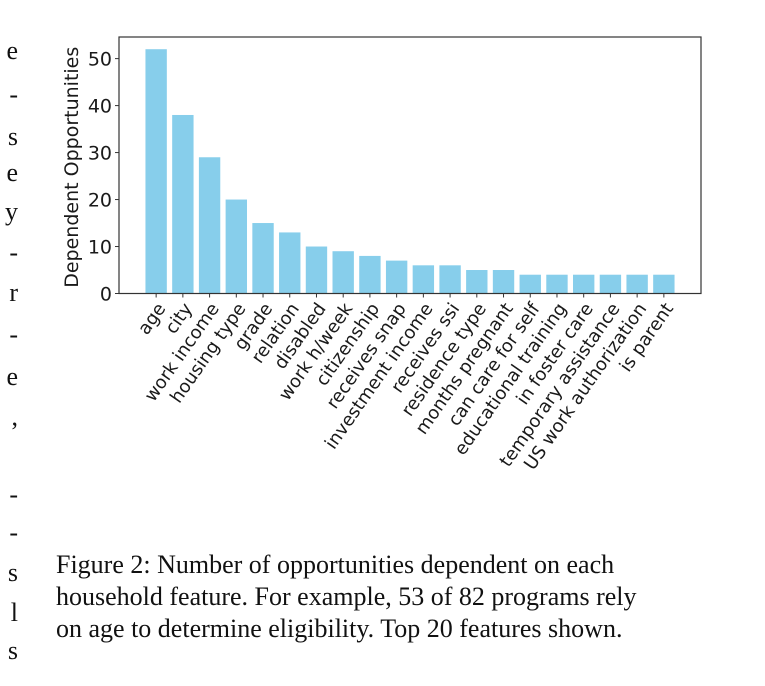  What do you see at coordinates (100, 248) in the screenshot?
I see `y-tick-label: 10` at bounding box center [100, 248].